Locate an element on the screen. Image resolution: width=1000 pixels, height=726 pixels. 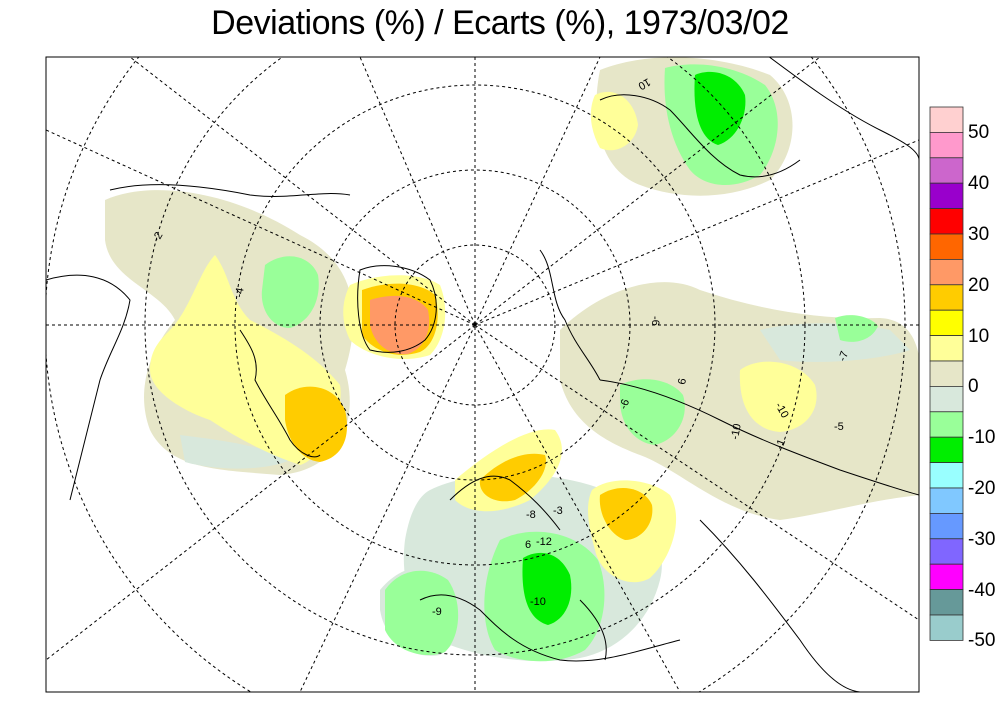
negative-field-atlantic is located at coordinates (422, 613).